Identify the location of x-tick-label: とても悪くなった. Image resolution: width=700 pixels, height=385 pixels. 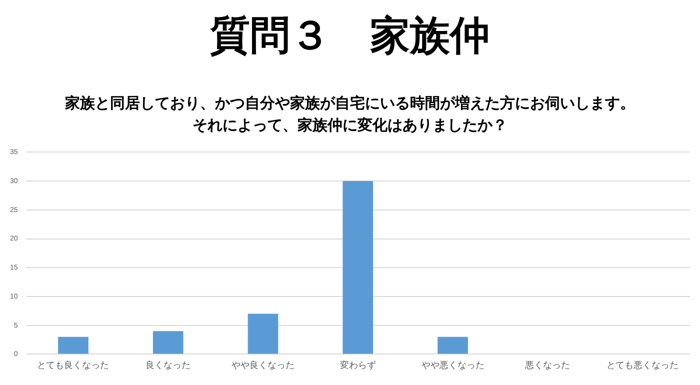
(642, 365).